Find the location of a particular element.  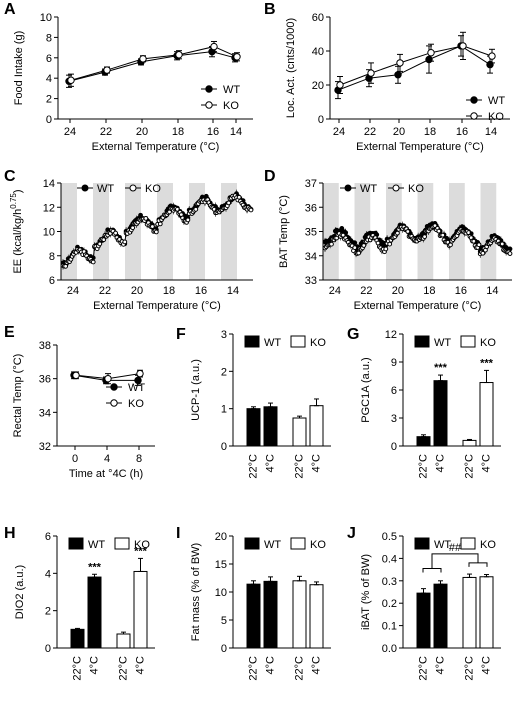

y-axis-label: BAT Temp (°C) is located at coordinates (284, 231).